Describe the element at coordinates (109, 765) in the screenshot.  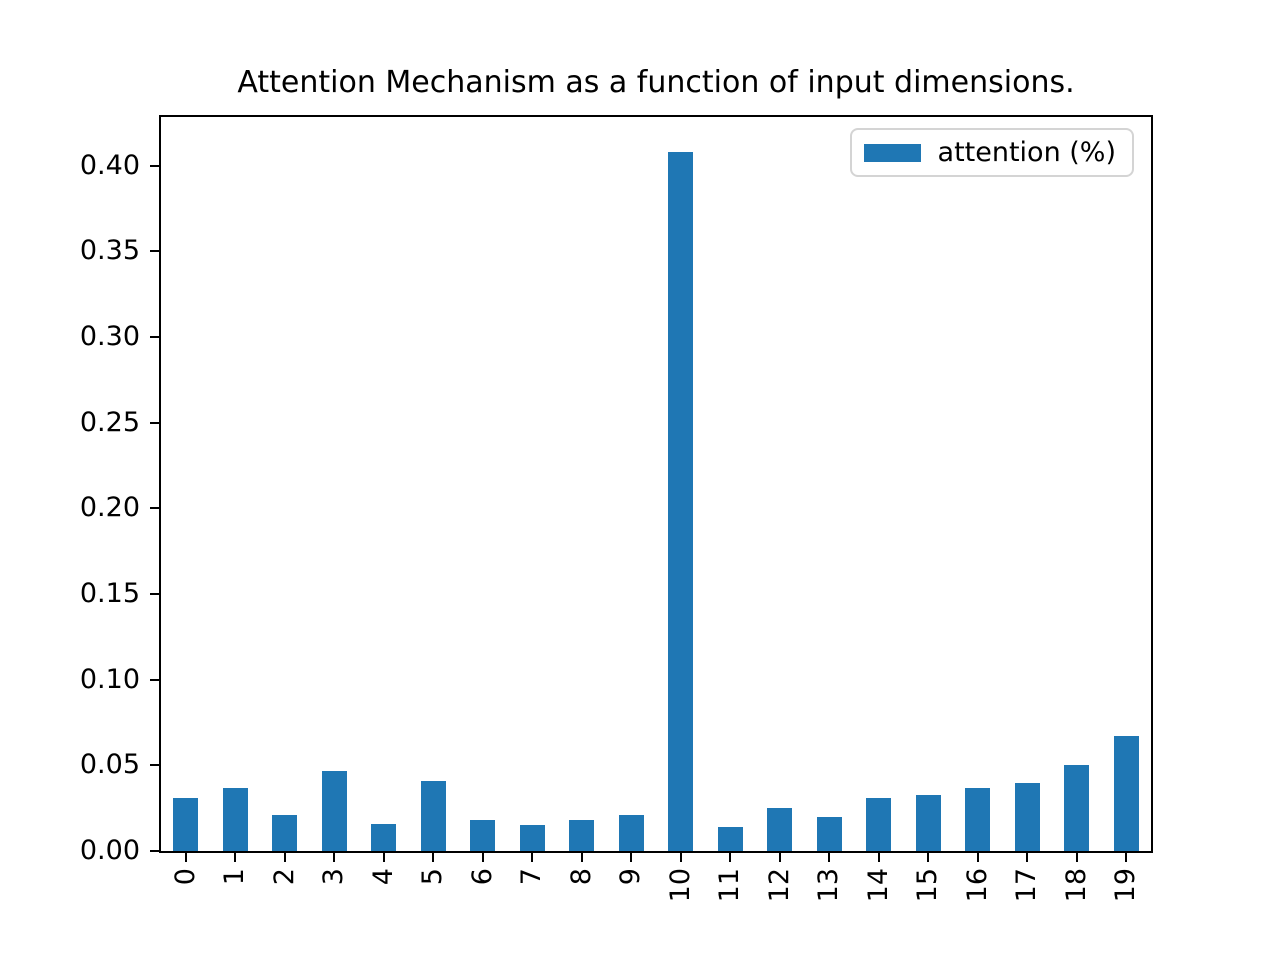
I see `y-tick-label: 0.05` at that location.